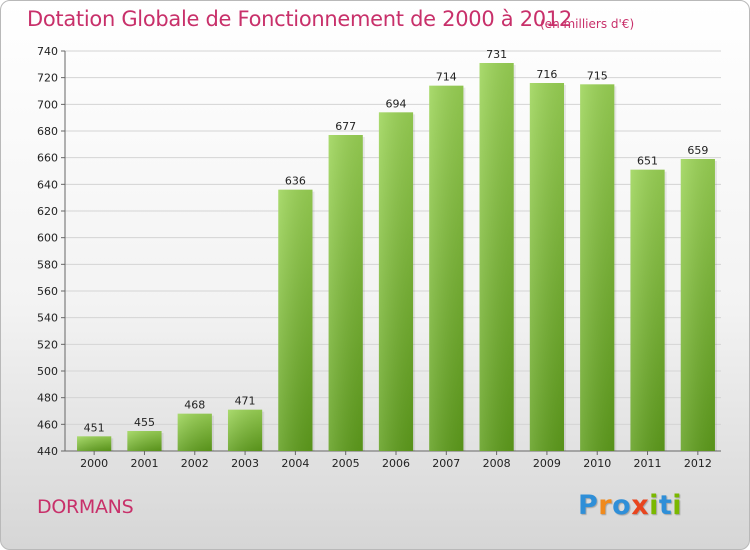 Image resolution: width=750 pixels, height=550 pixels. Describe the element at coordinates (597, 463) in the screenshot. I see `x-tick-label: 2010` at that location.